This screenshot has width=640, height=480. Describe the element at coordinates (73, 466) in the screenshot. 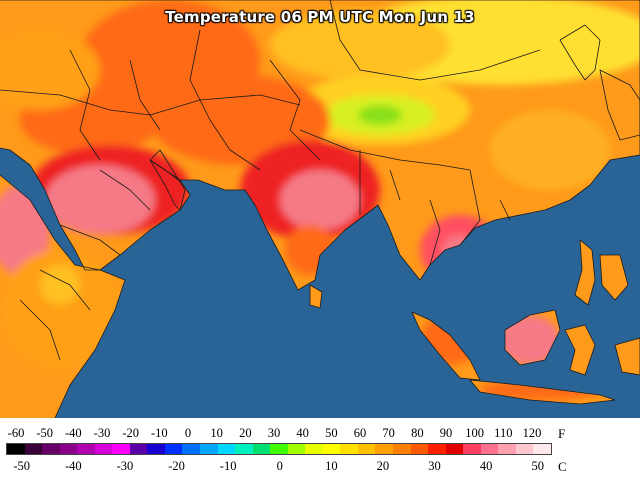

I see `celsius-tick-label: -40` at that location.